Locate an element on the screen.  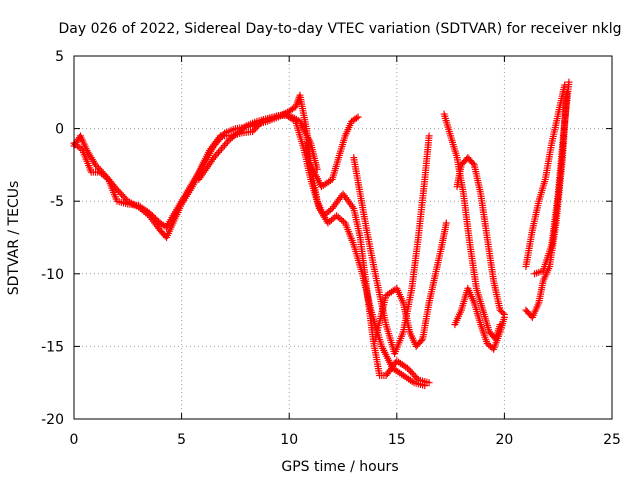
y-tick-label: -10 is located at coordinates (52, 275).